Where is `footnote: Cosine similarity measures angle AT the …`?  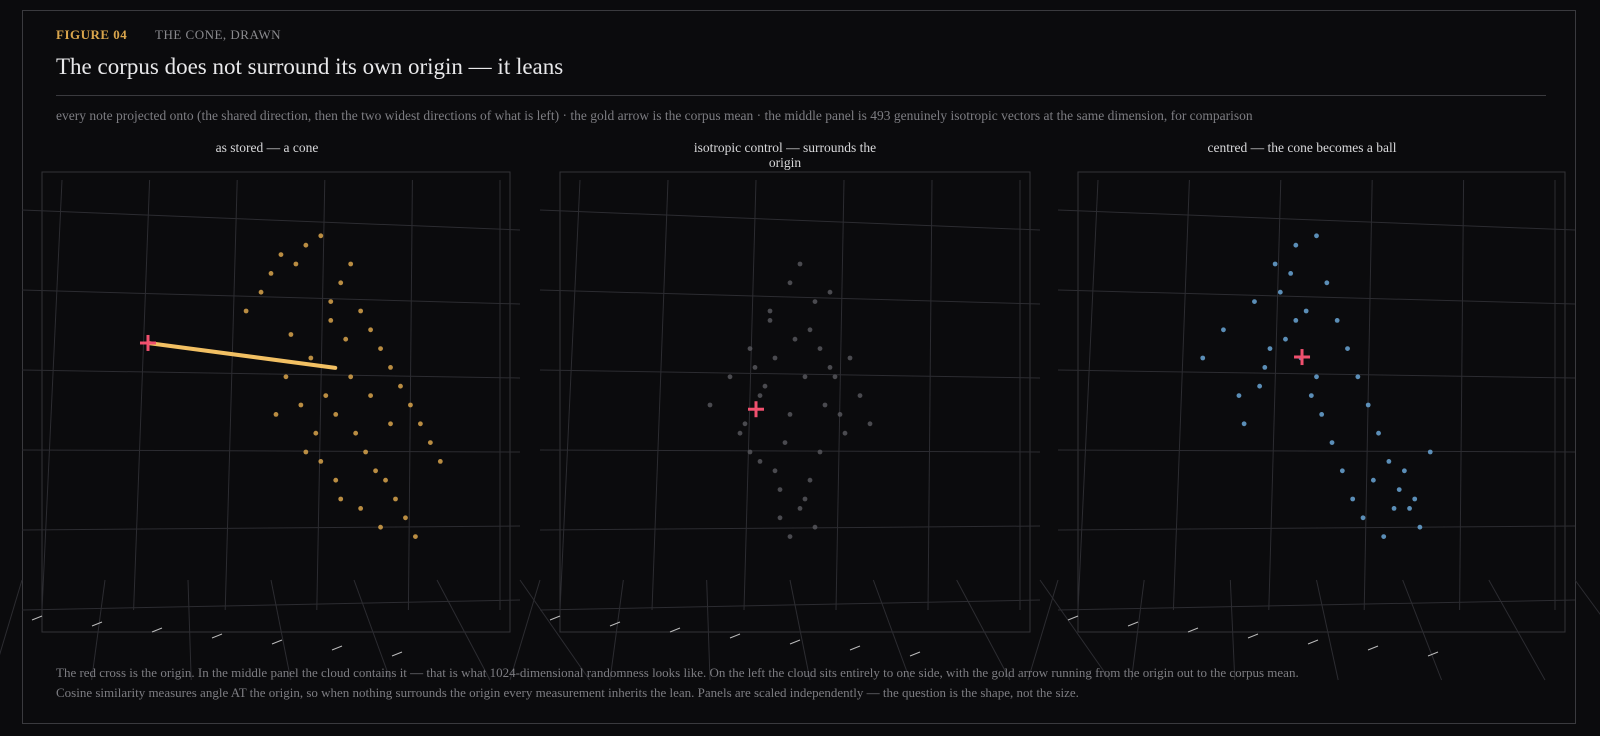
footnote: Cosine similarity measures angle AT the … is located at coordinates (567, 692).